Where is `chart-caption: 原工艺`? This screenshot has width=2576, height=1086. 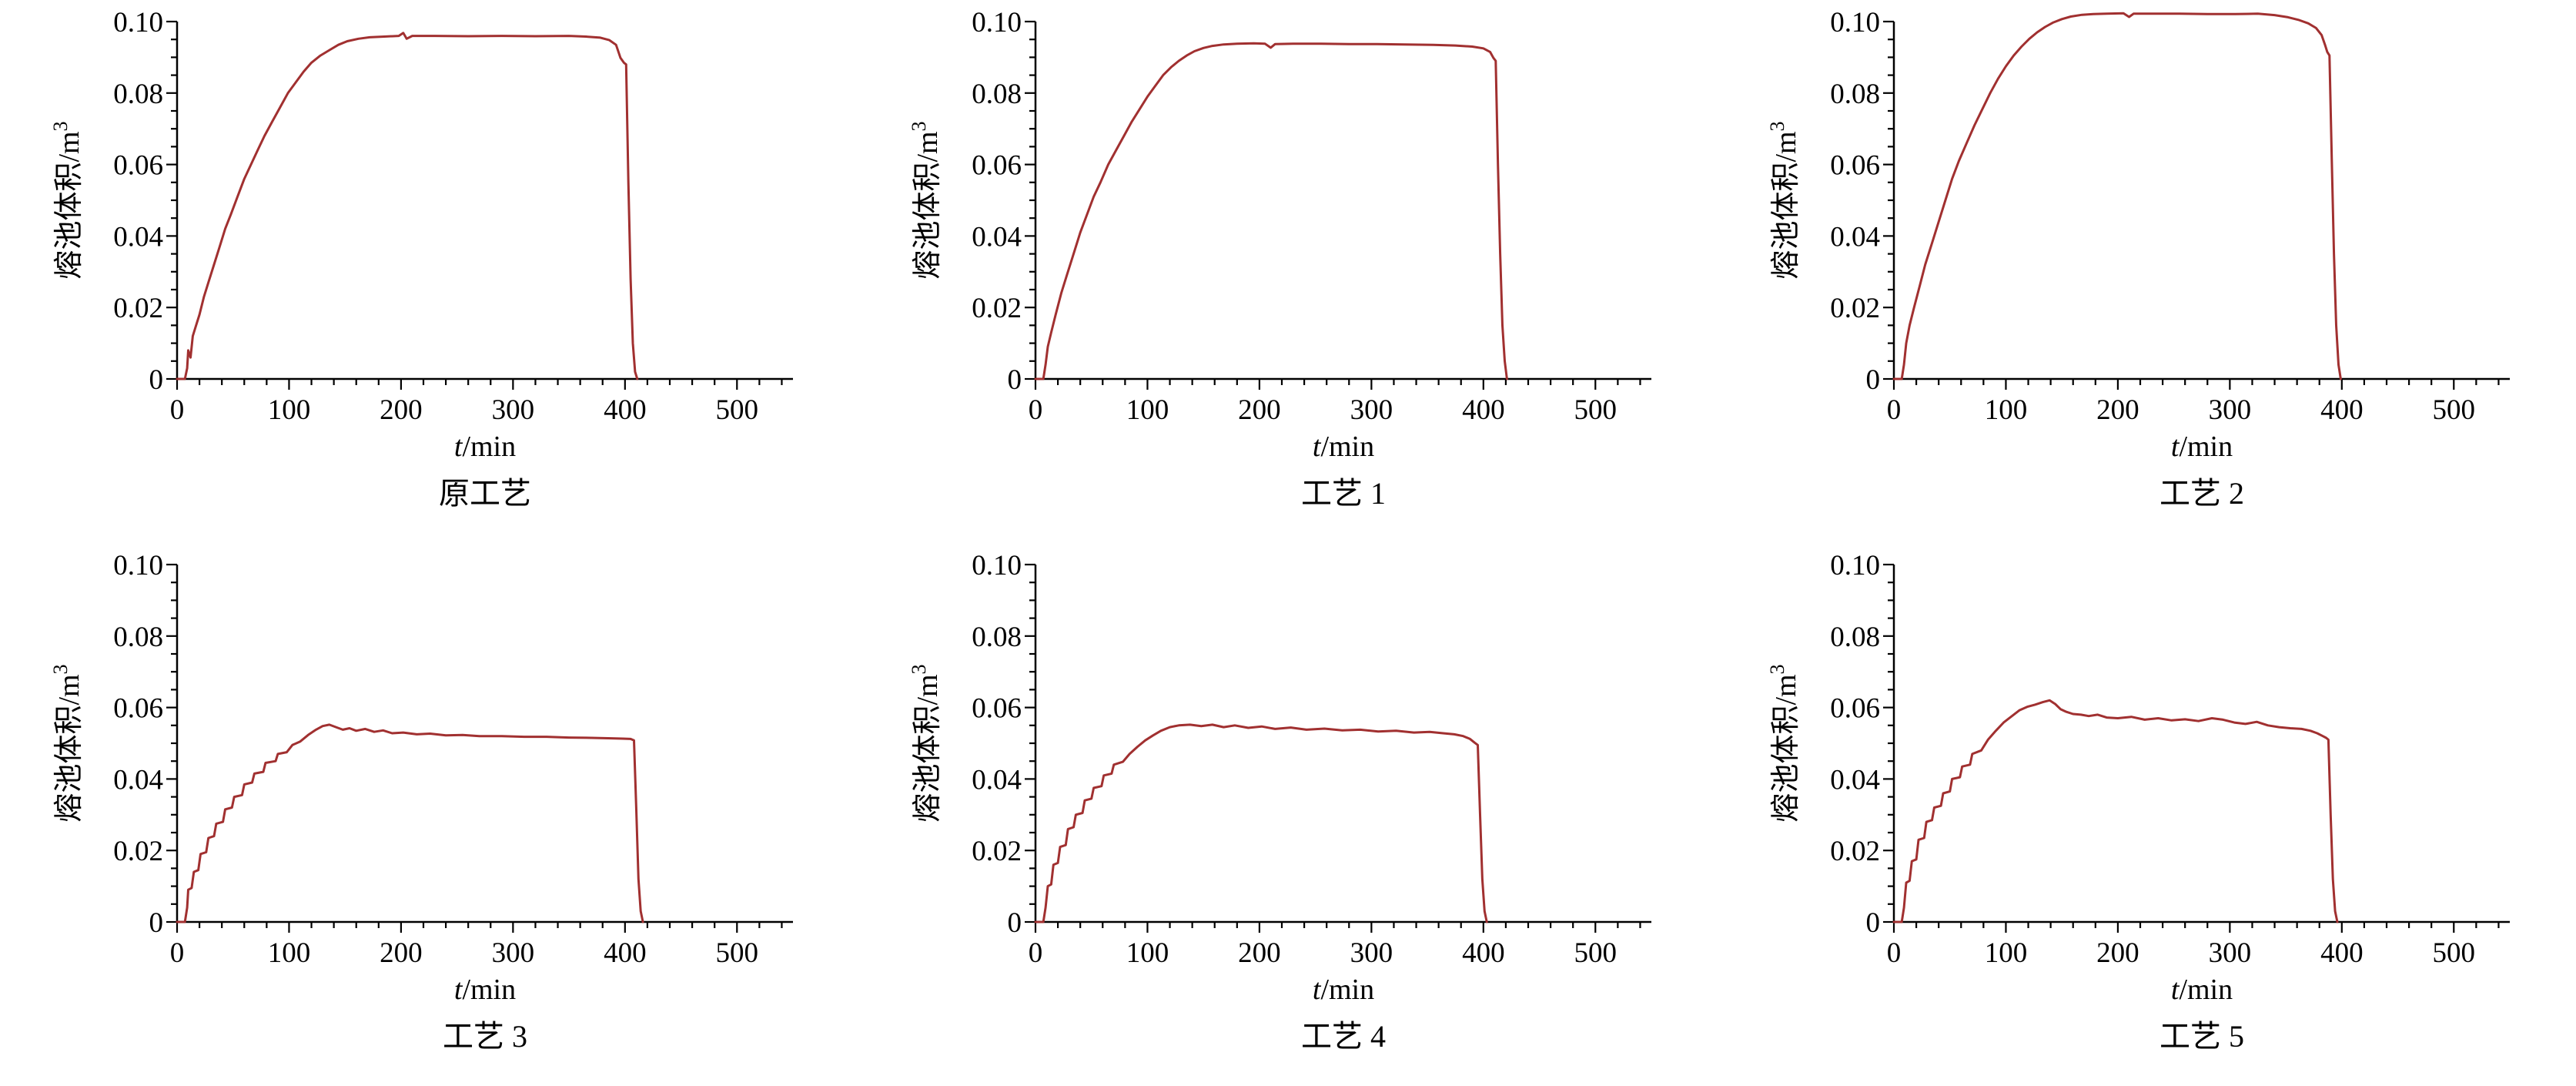 chart-caption: 原工艺 is located at coordinates (485, 493).